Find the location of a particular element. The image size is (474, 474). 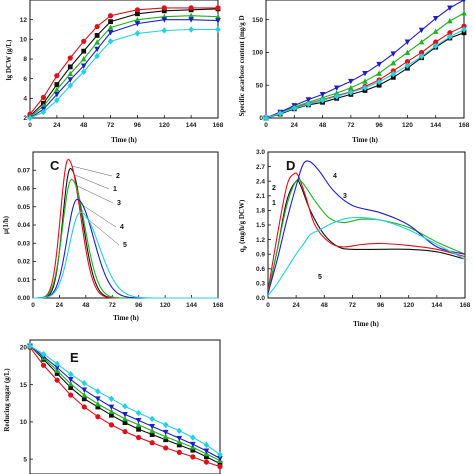

panel-c-frame is located at coordinates (125, 225).